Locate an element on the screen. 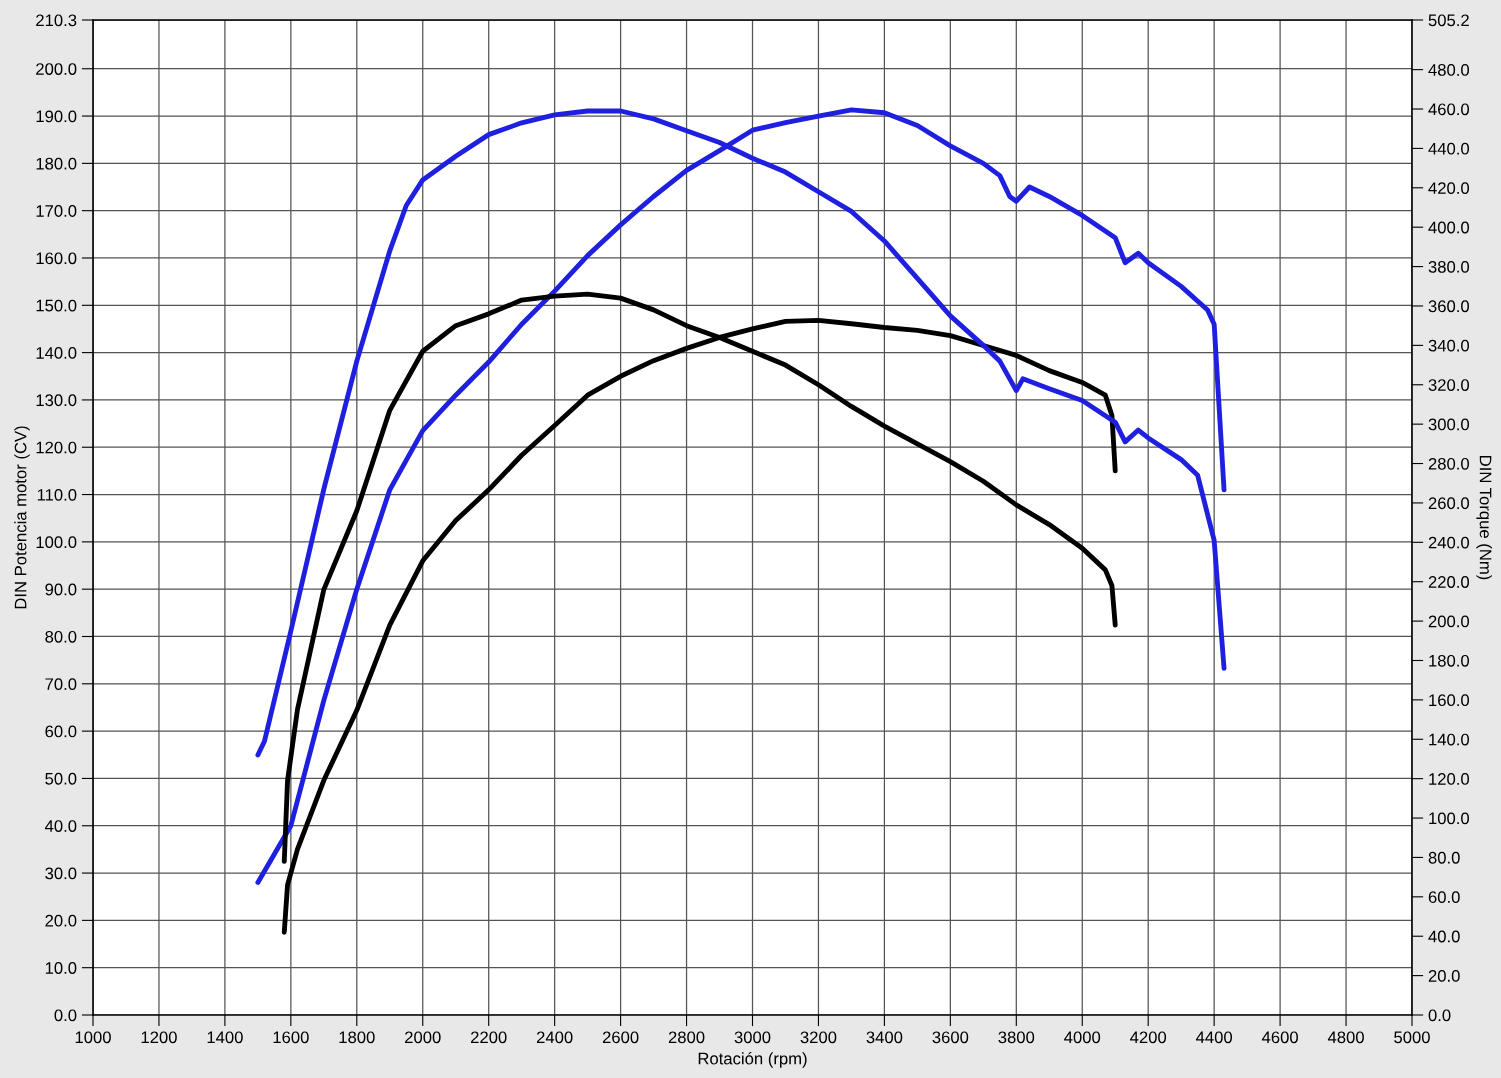 Image resolution: width=1501 pixels, height=1078 pixels. y2-tick-label: 60.0 is located at coordinates (1444, 897).